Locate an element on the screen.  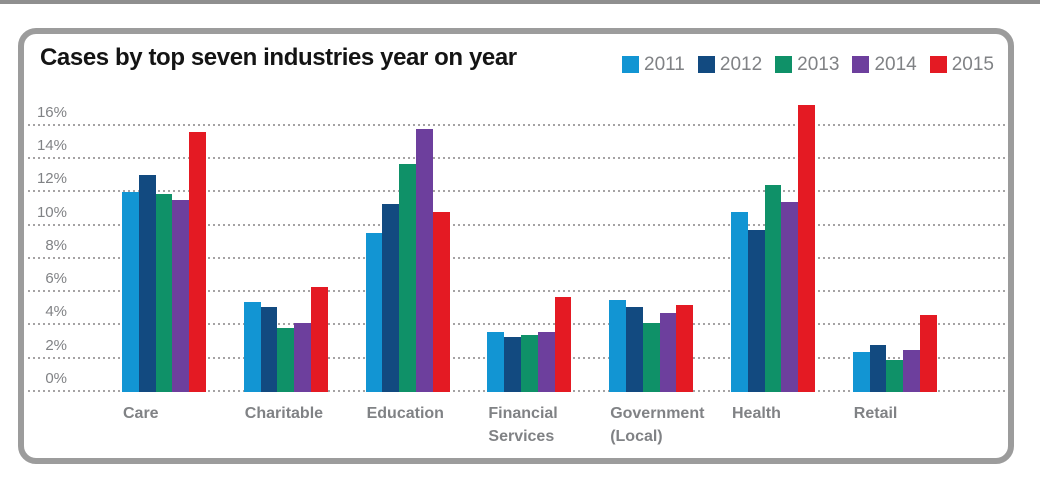
legend-item-2011: 2011 is located at coordinates (653, 64).